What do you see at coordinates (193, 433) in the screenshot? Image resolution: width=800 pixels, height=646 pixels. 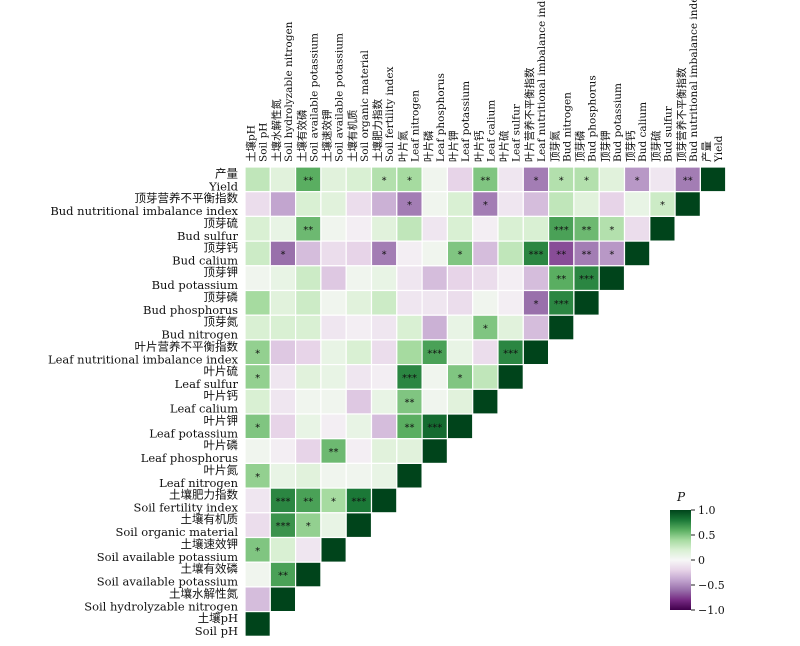 I see `row-label-en: Leaf potassium` at bounding box center [193, 433].